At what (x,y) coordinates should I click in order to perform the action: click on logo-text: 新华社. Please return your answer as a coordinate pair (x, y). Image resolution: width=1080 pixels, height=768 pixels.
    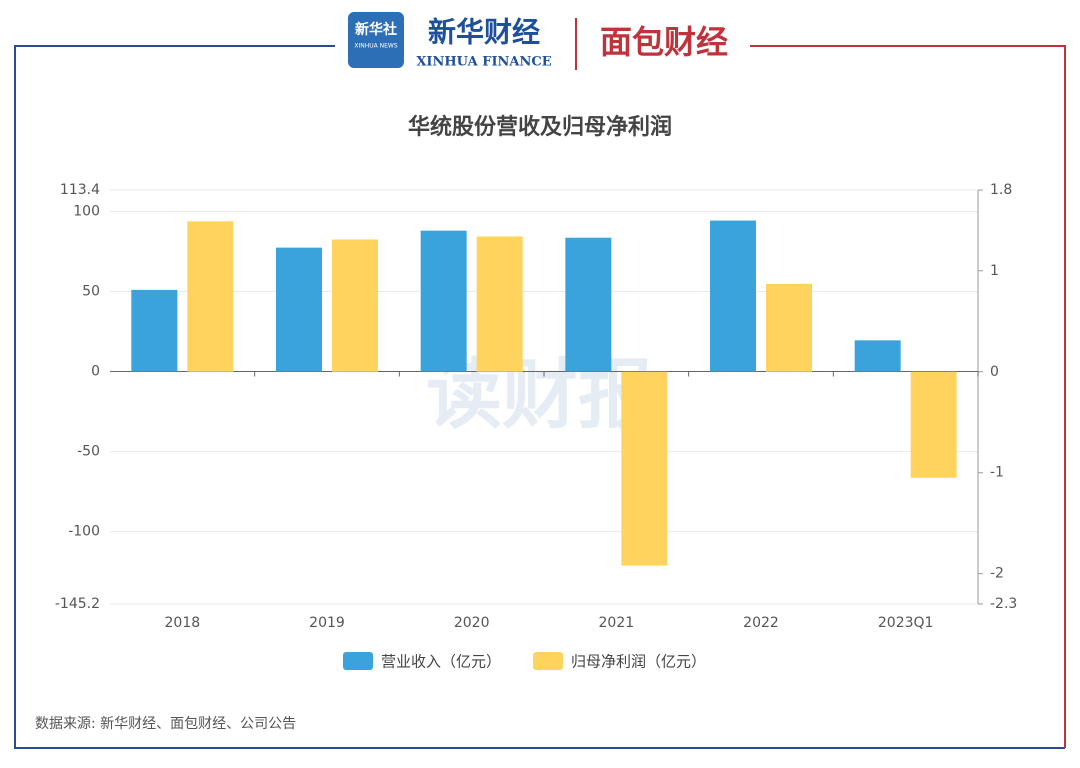
    Looking at the image, I should click on (376, 29).